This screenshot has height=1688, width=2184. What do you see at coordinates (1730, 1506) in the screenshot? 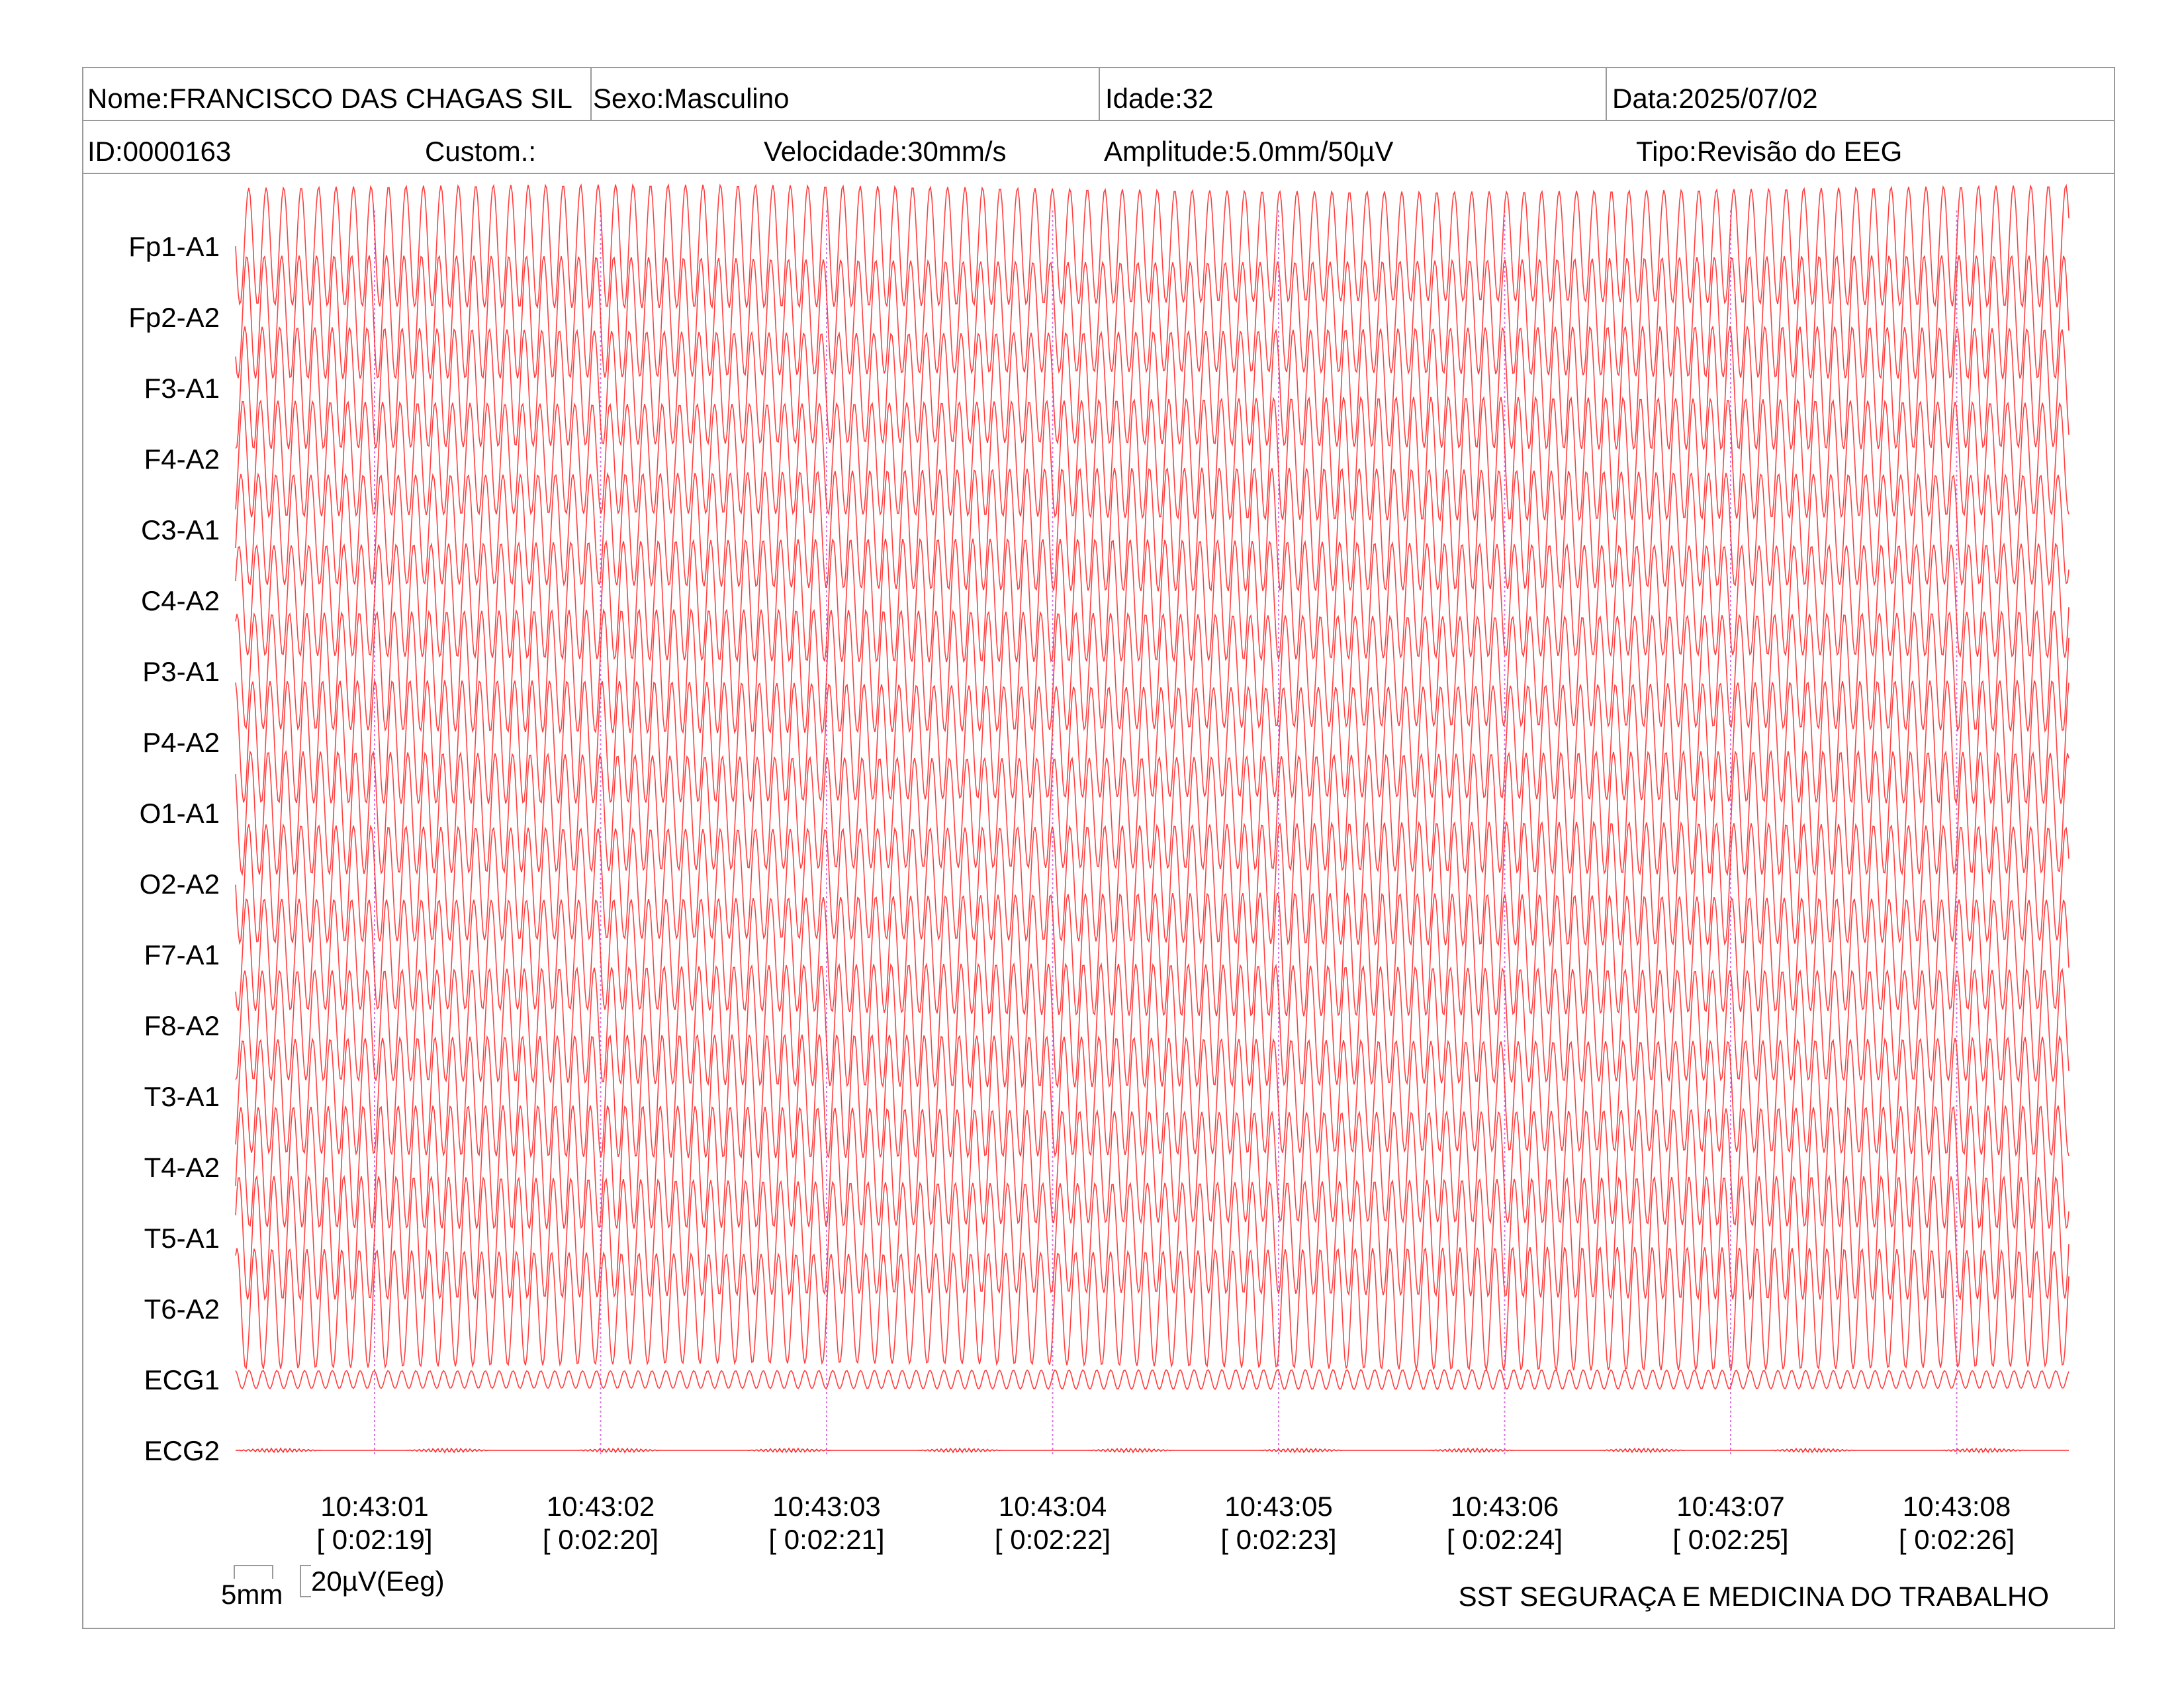
I see `time-marker-clock: 10:43:07` at bounding box center [1730, 1506].